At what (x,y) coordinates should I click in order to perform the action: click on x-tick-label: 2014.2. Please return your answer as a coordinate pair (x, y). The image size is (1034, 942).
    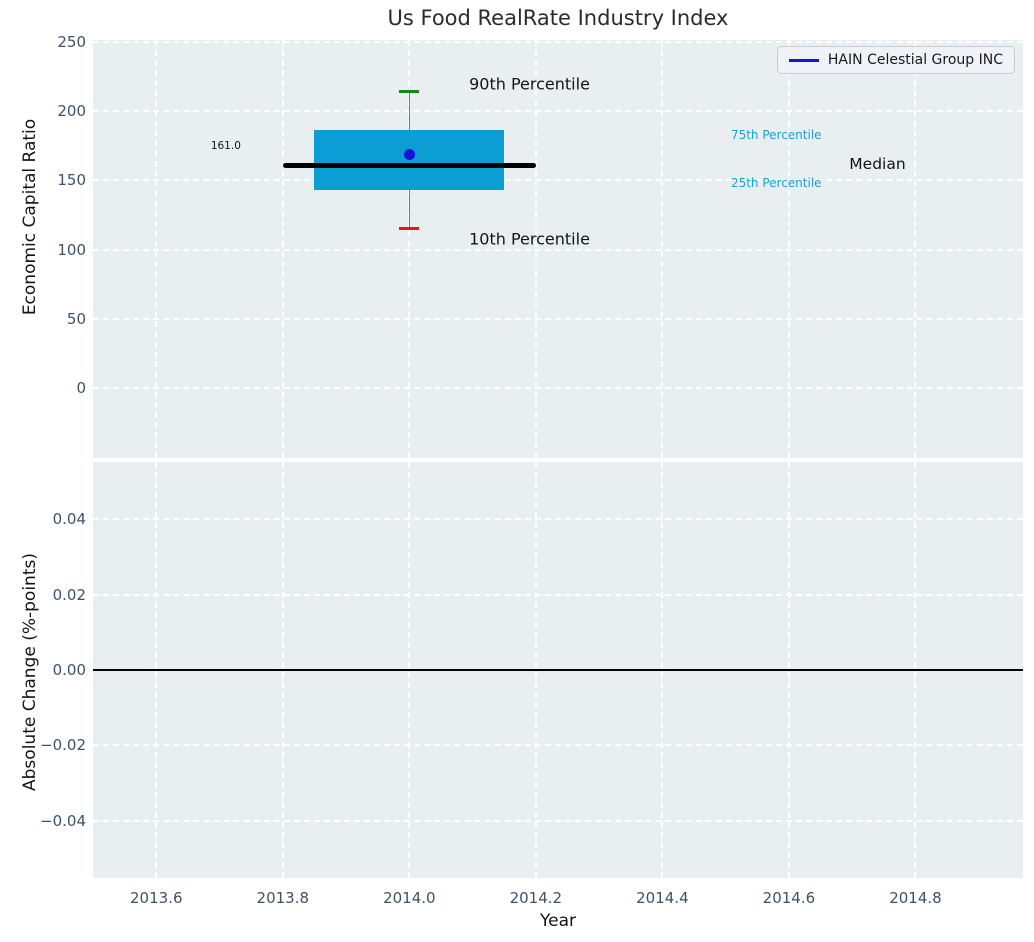
    Looking at the image, I should click on (536, 898).